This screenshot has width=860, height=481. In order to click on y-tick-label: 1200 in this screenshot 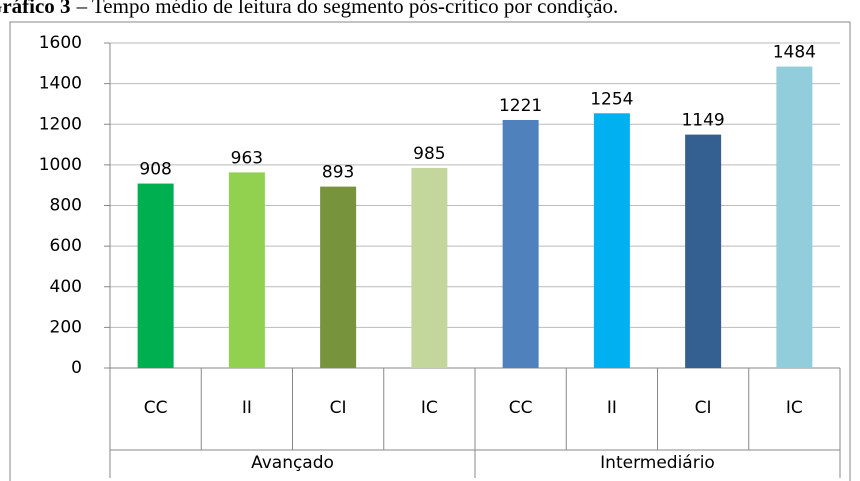, I will do `click(60, 124)`.